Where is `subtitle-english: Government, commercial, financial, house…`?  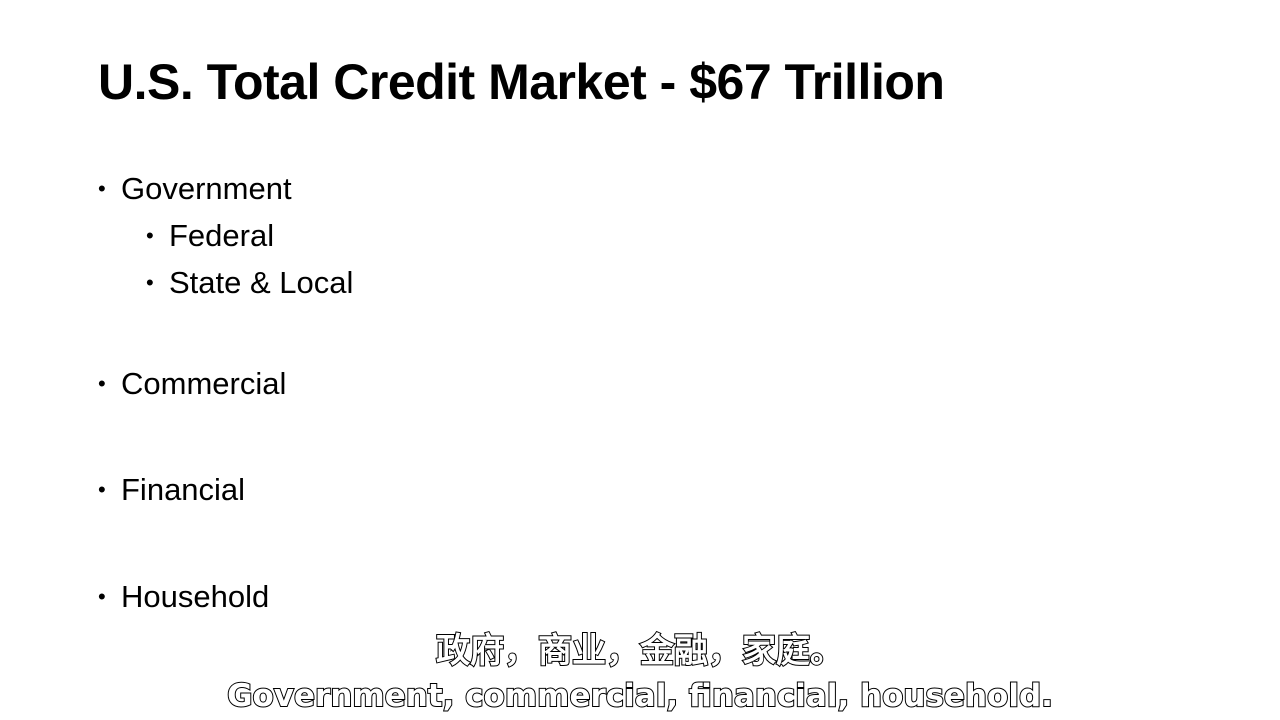 subtitle-english: Government, commercial, financial, house… is located at coordinates (640, 696).